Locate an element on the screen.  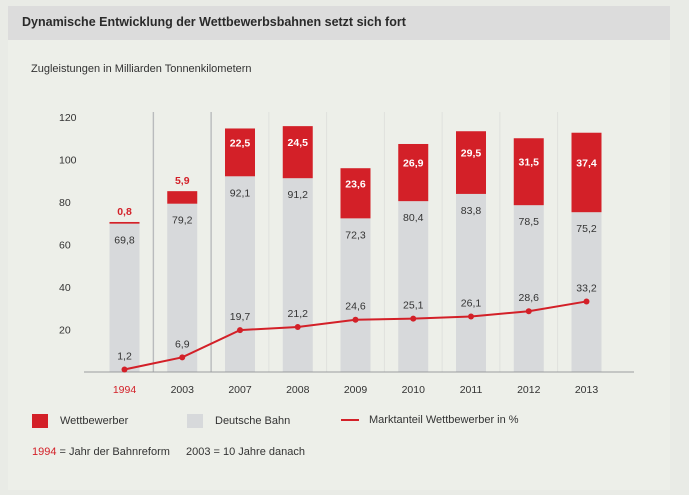
data-label-deutsche-bahn: 80,4 is located at coordinates (413, 218).